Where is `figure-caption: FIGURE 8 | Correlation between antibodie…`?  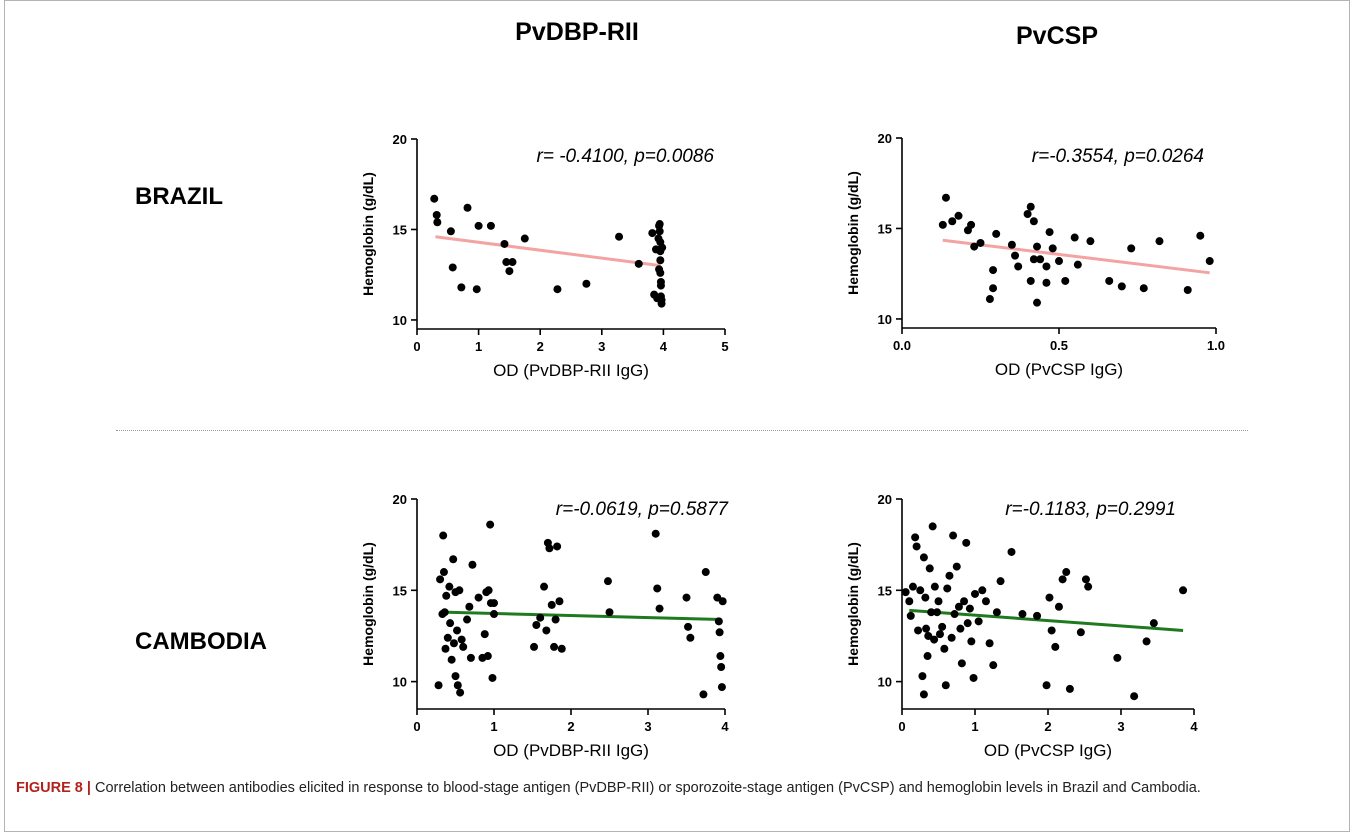
figure-caption: FIGURE 8 | Correlation between antibodie… is located at coordinates (676, 788).